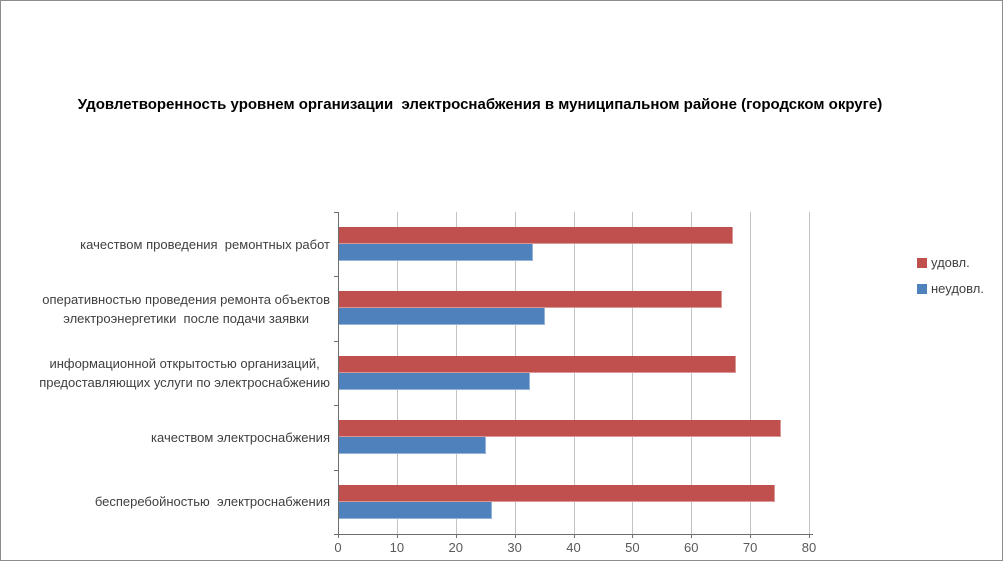 This screenshot has width=1003, height=561. Describe the element at coordinates (338, 373) in the screenshot. I see `y-axis-line` at that location.